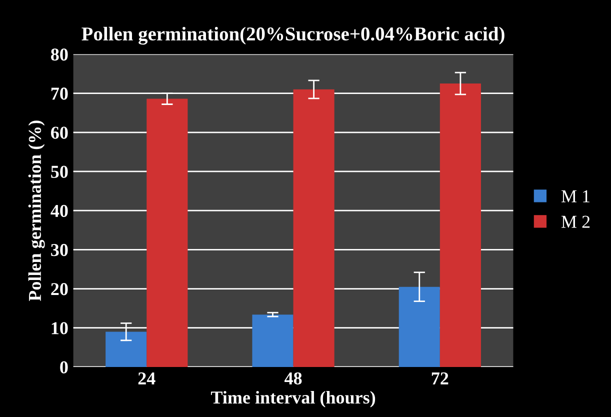 The image size is (611, 417). What do you see at coordinates (59, 54) in the screenshot?
I see `y-tick-label: 80` at bounding box center [59, 54].